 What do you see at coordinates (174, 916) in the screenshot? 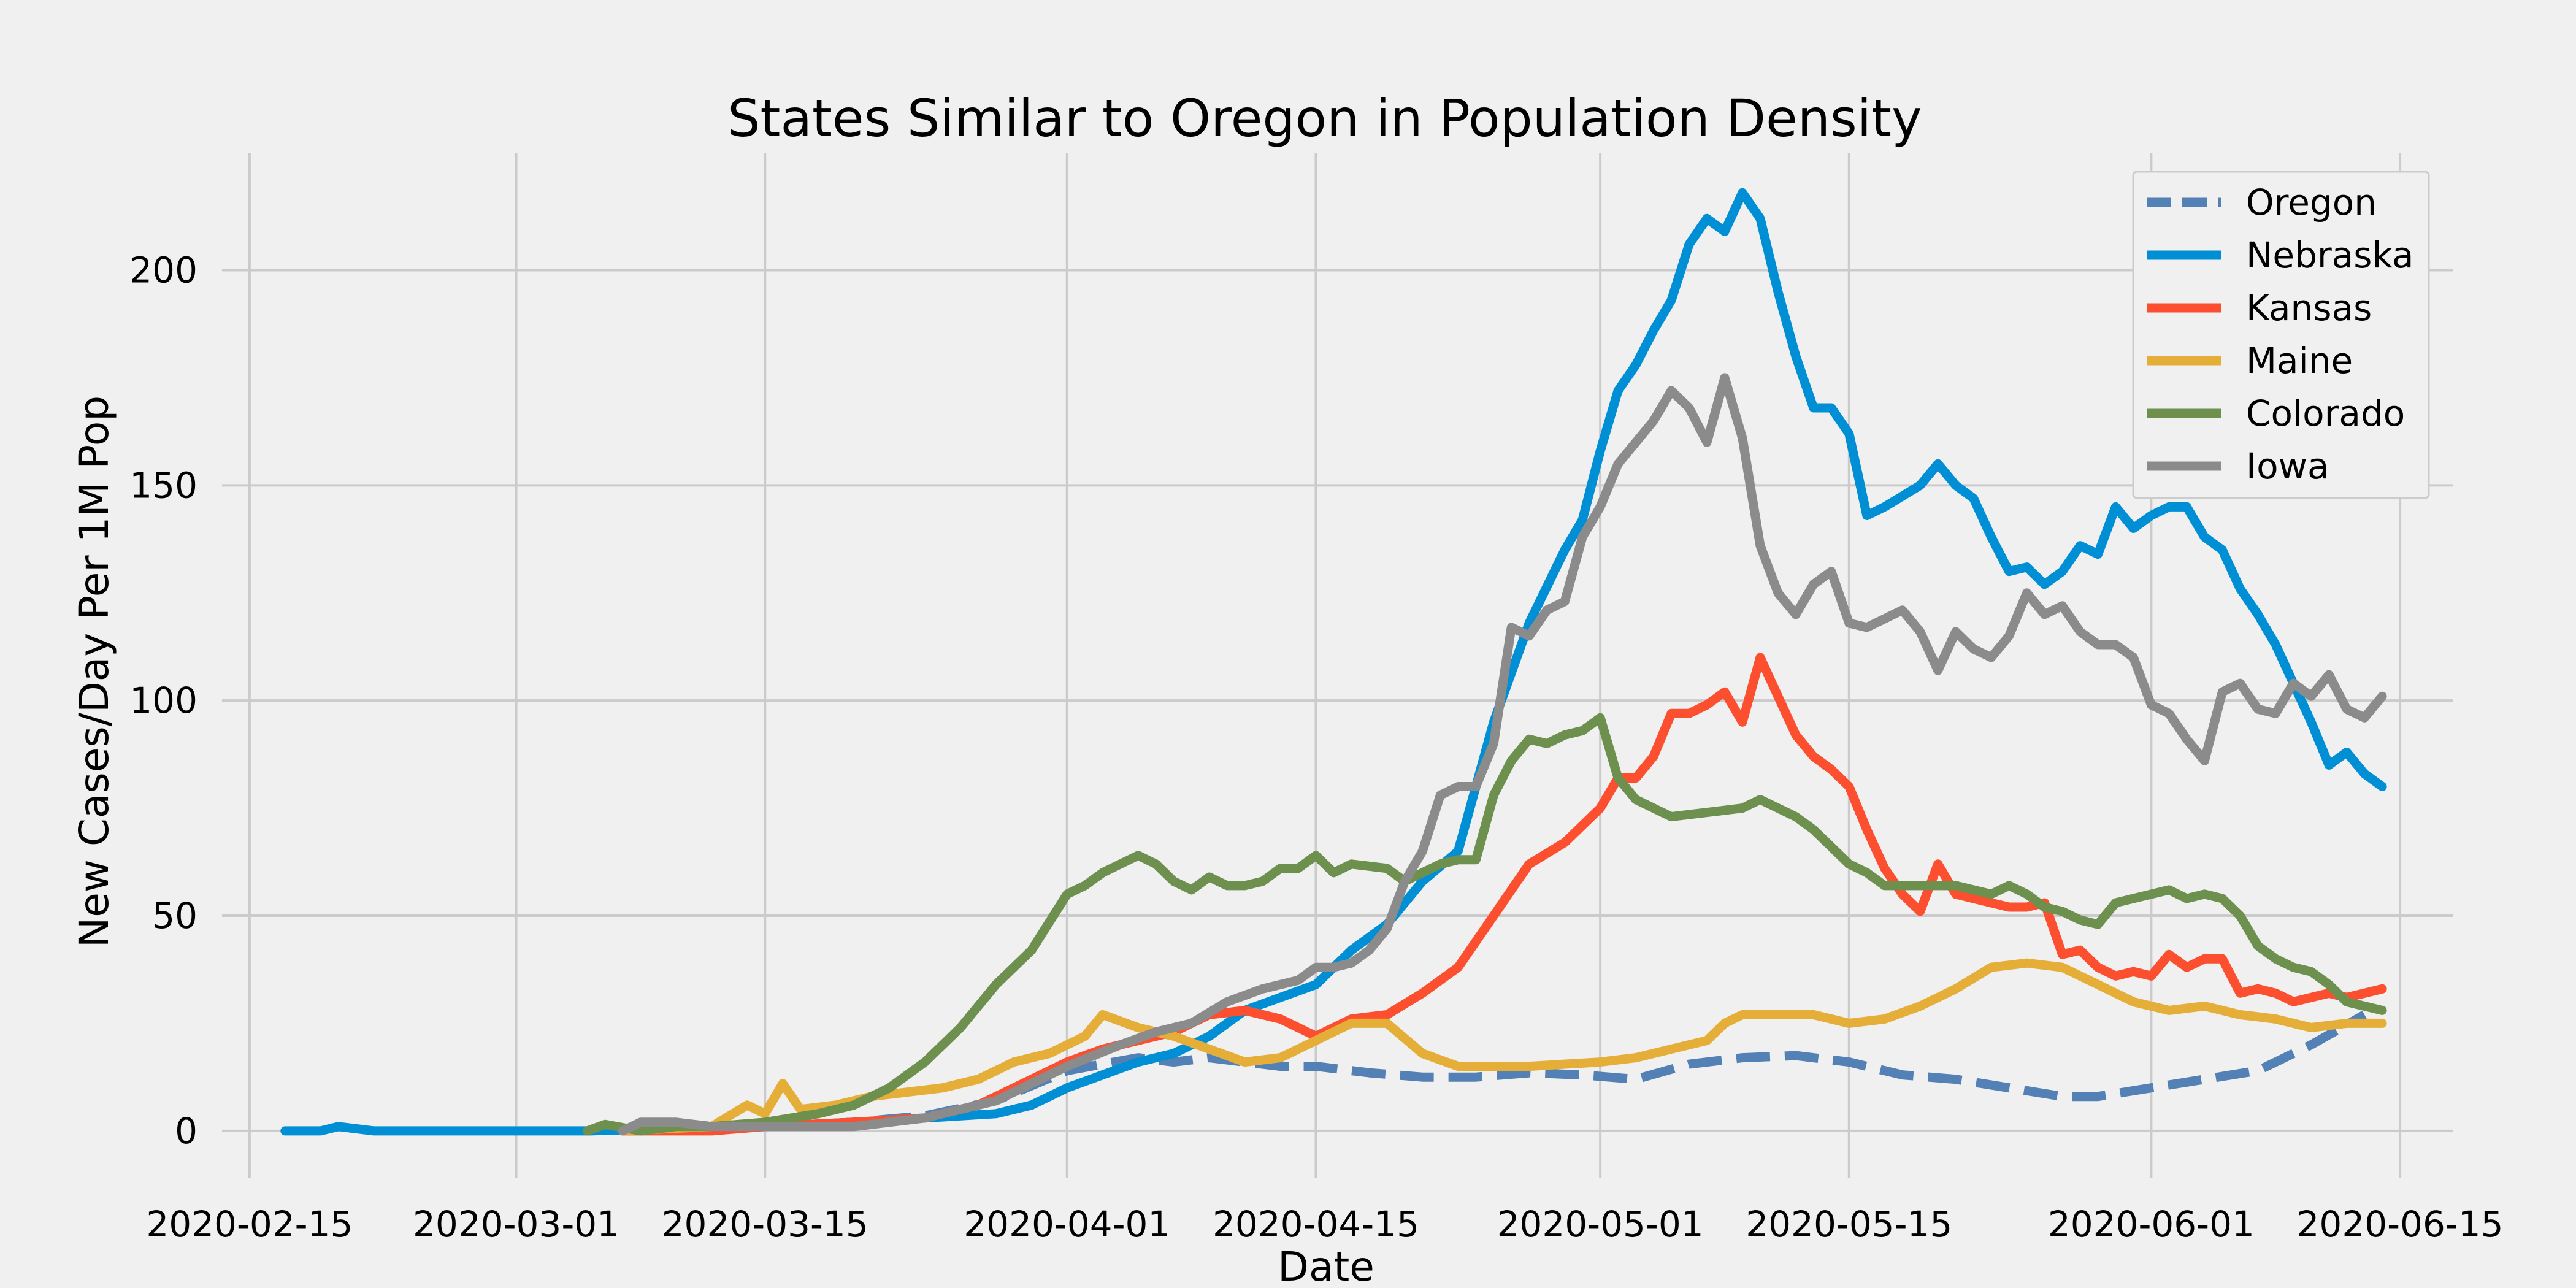
I see `y-tick-label: 50` at bounding box center [174, 916].